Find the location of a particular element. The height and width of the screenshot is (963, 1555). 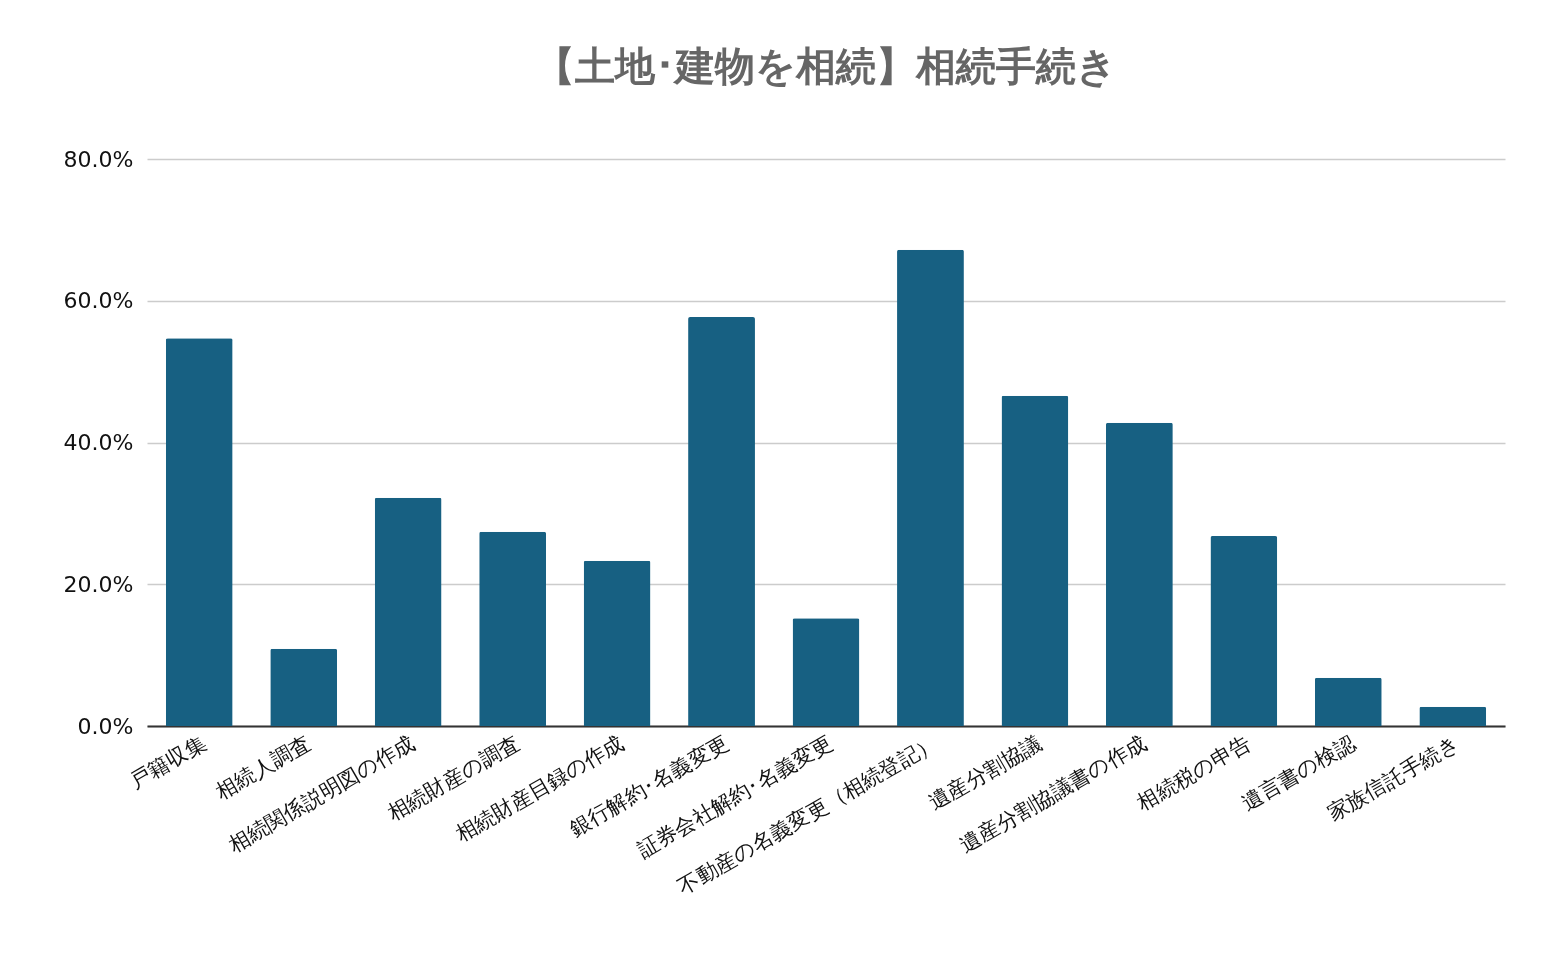

y-tick-label: 20.0% is located at coordinates (98, 584).